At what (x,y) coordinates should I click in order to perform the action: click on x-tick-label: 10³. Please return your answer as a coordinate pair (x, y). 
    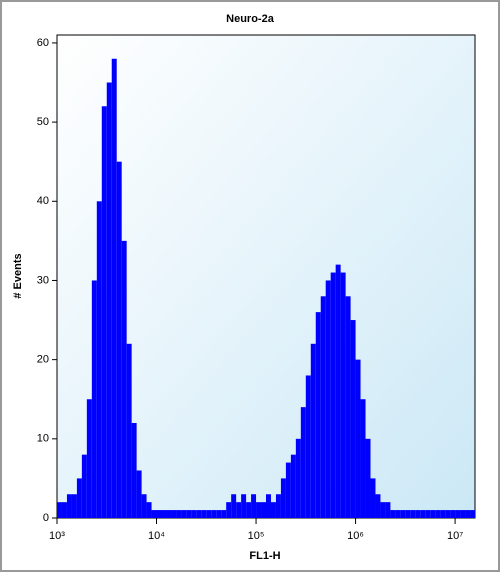
    Looking at the image, I should click on (57, 536).